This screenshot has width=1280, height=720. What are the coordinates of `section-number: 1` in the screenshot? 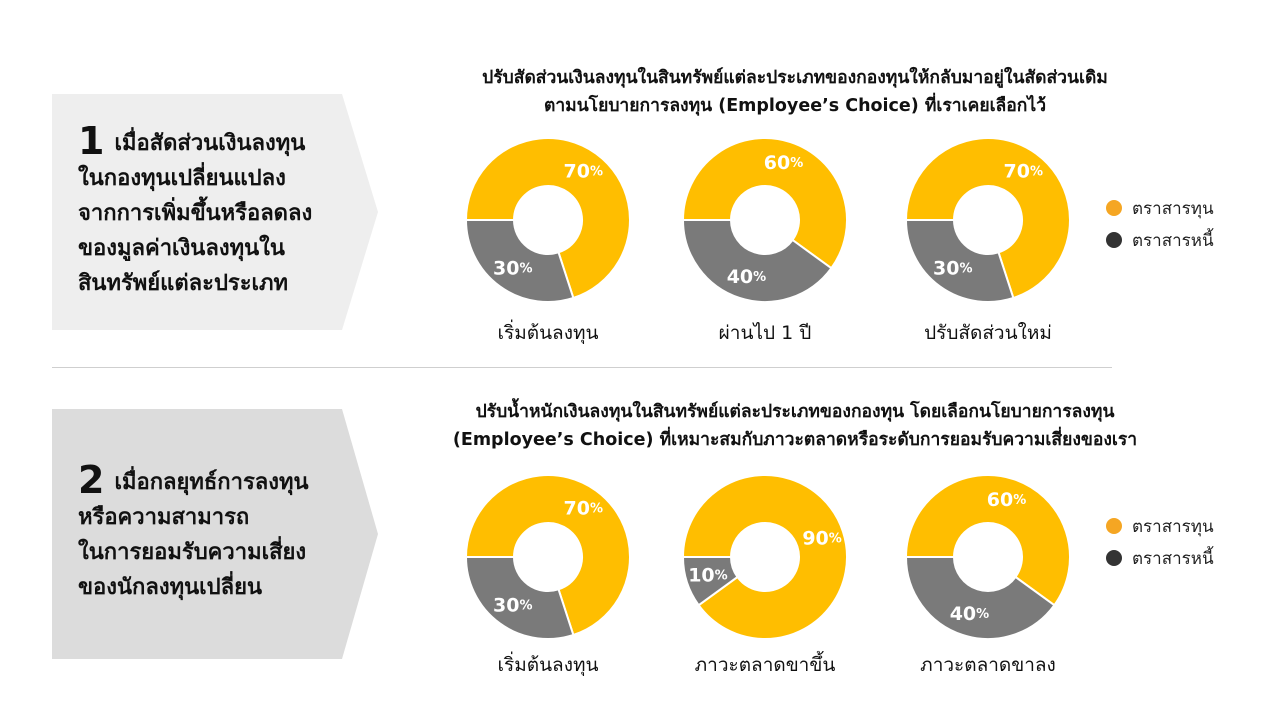 It's located at (91, 140).